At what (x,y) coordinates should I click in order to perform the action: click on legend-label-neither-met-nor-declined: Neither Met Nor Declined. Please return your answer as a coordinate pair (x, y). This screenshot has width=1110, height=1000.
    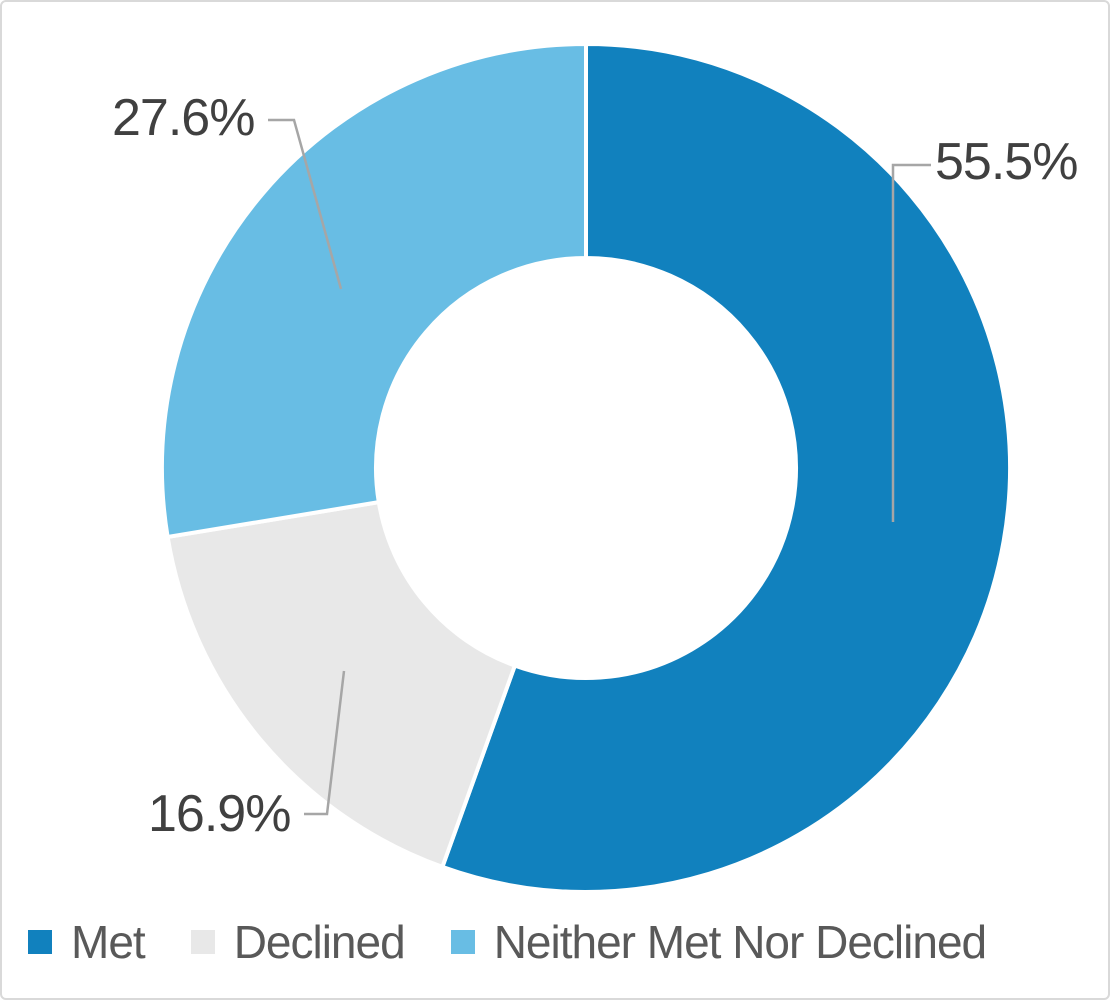
    Looking at the image, I should click on (740, 942).